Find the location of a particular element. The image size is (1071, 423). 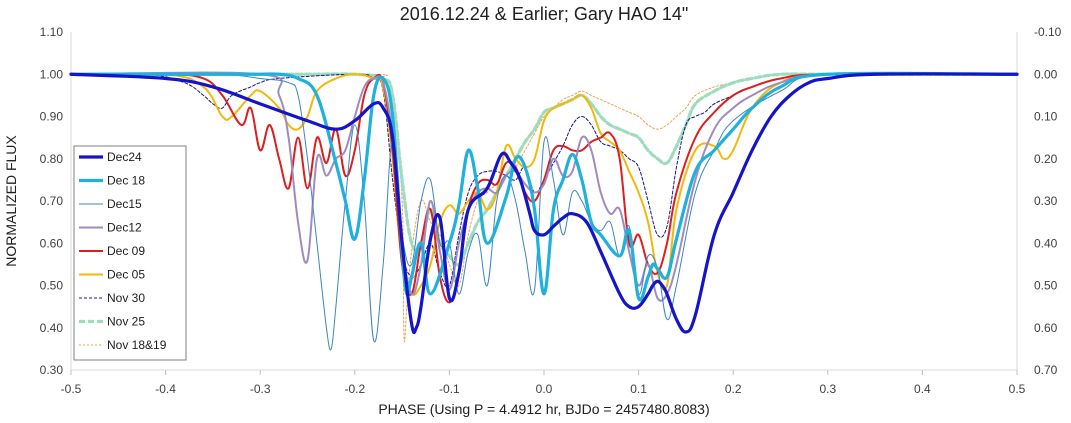

y2-tick-label: 0.10 is located at coordinates (1046, 117).